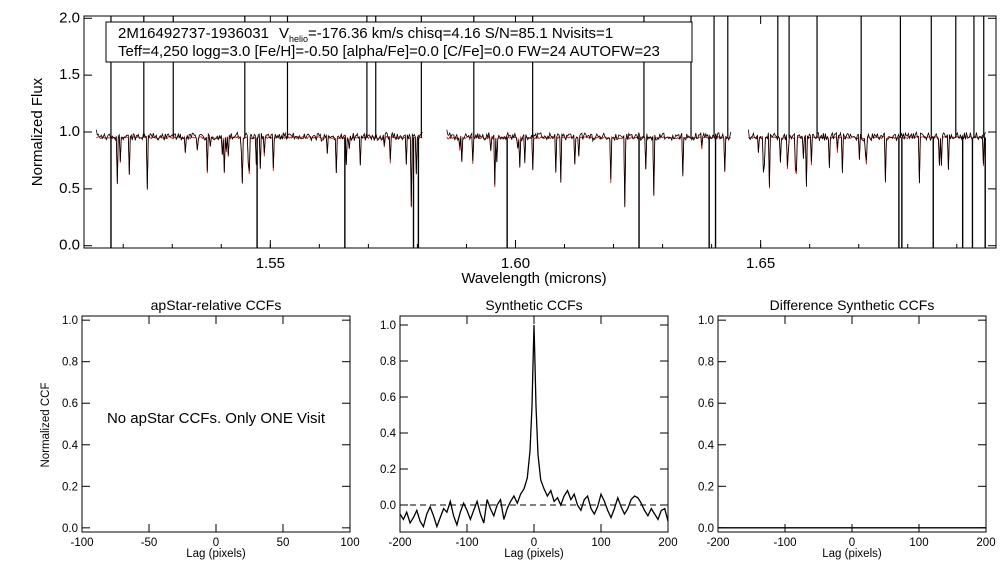 This screenshot has height=576, width=1008. Describe the element at coordinates (985, 543) in the screenshot. I see `difference-ccf-x-tick-label: 200` at that location.